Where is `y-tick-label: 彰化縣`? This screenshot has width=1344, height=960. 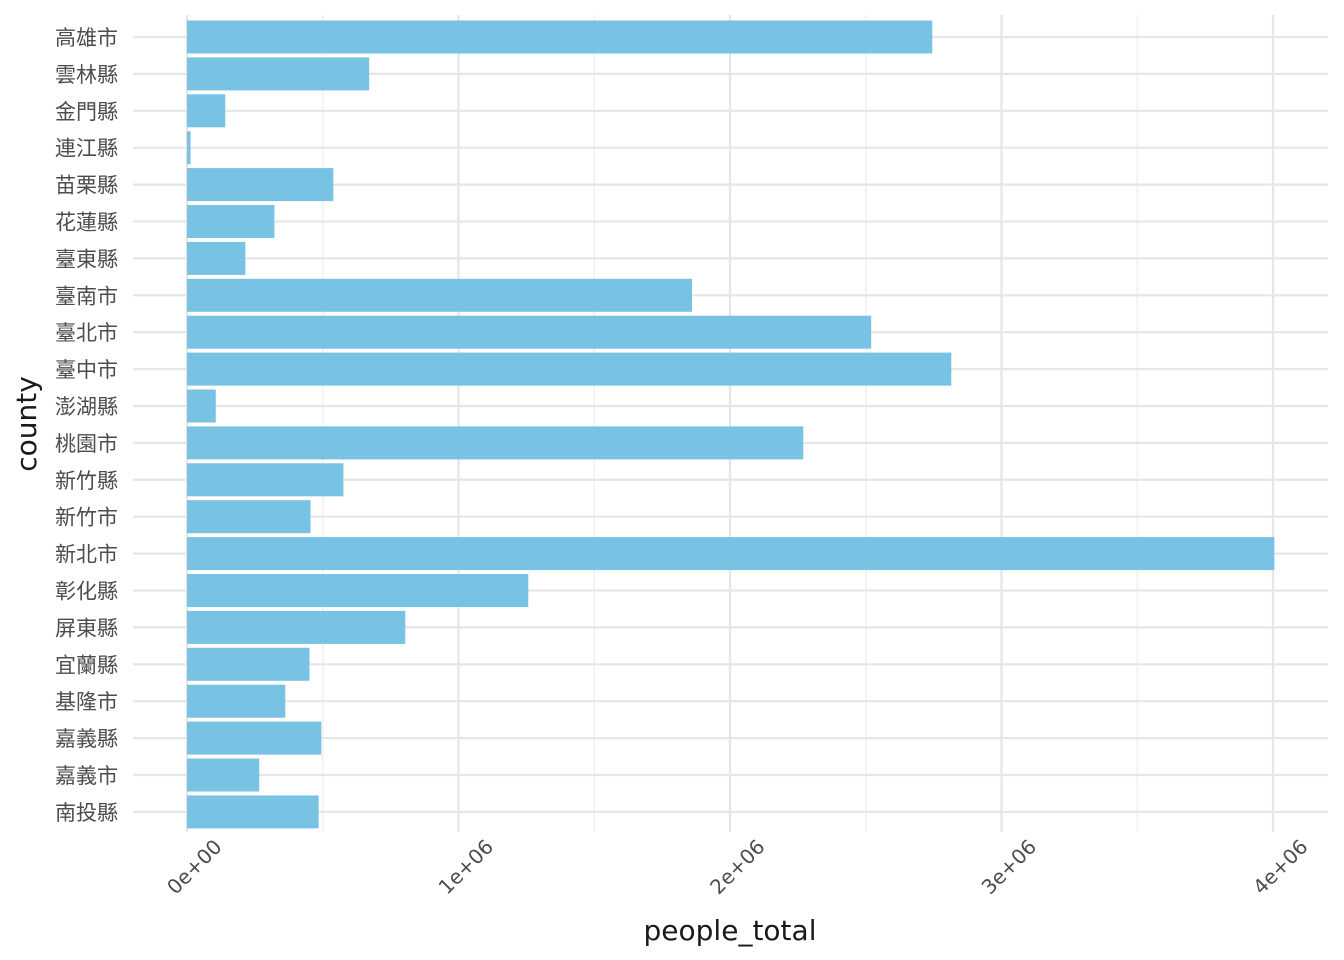 y-tick-label: 彰化縣 is located at coordinates (86, 592).